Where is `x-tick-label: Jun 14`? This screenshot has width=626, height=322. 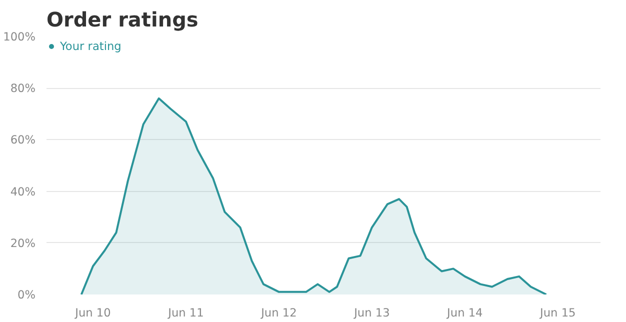
x-tick-label: Jun 14 is located at coordinates (464, 313).